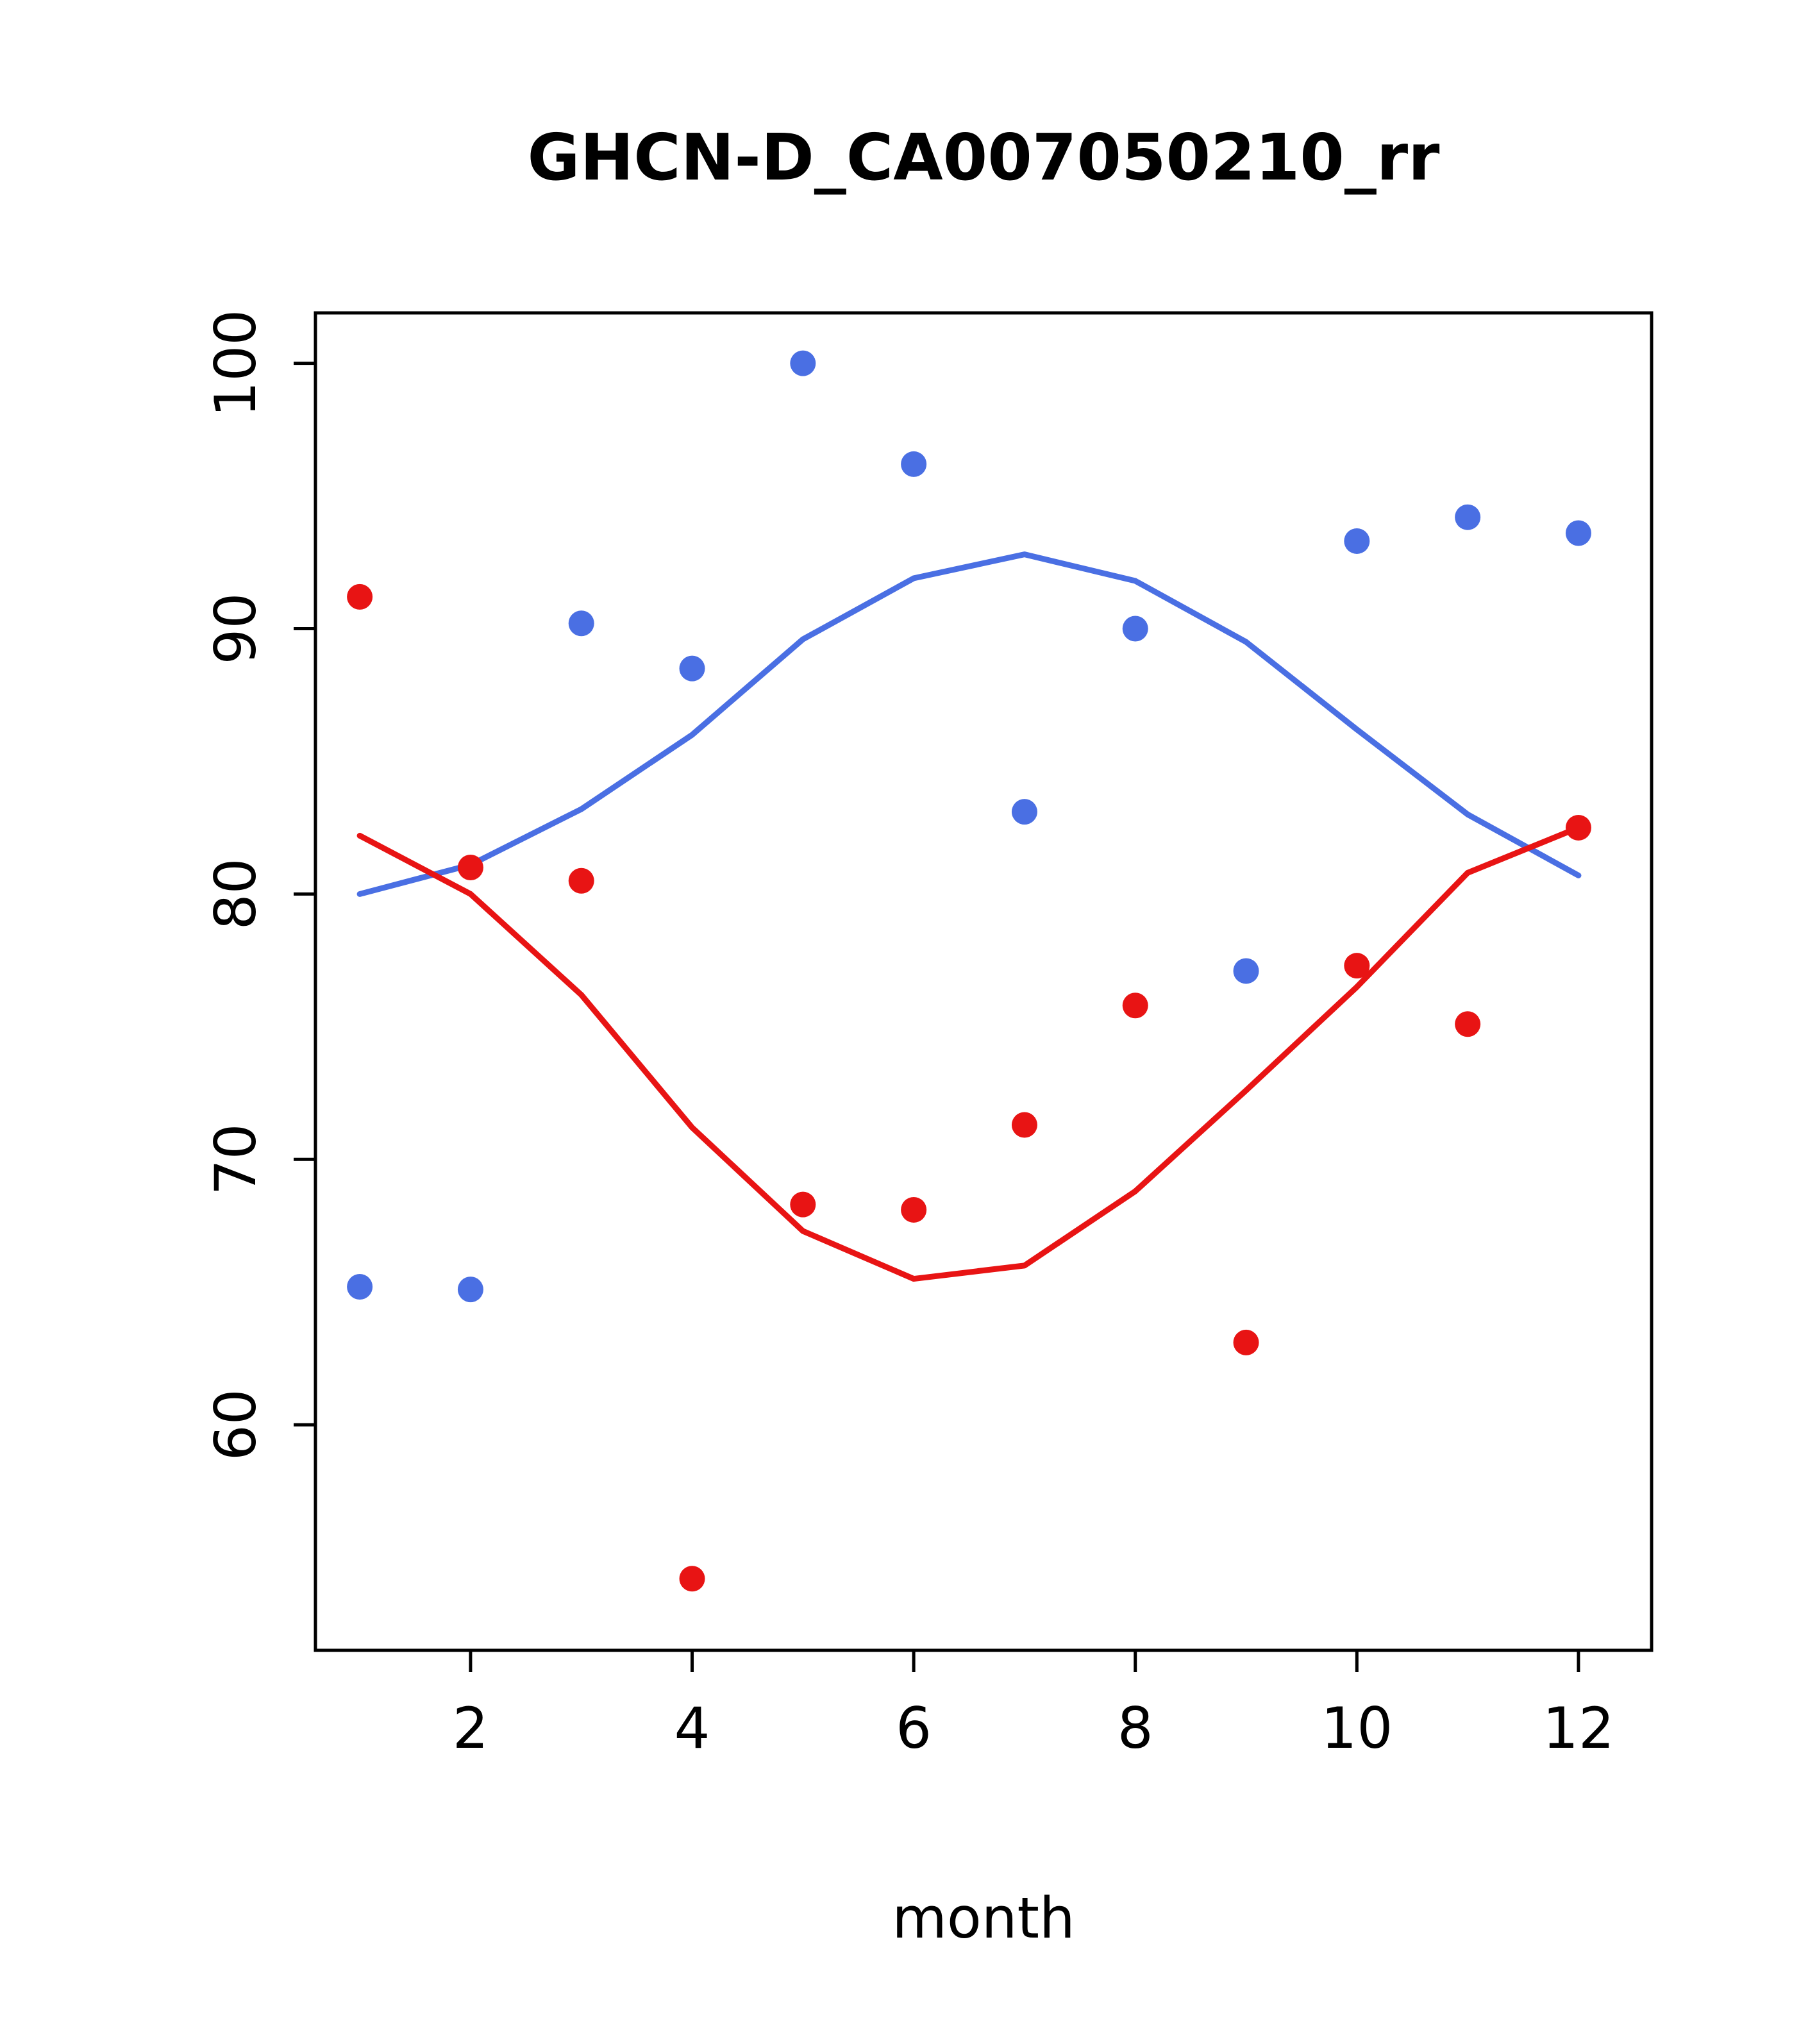 Image resolution: width=1817 pixels, height=2044 pixels. I want to click on x-tick-label: 4, so click(692, 1728).